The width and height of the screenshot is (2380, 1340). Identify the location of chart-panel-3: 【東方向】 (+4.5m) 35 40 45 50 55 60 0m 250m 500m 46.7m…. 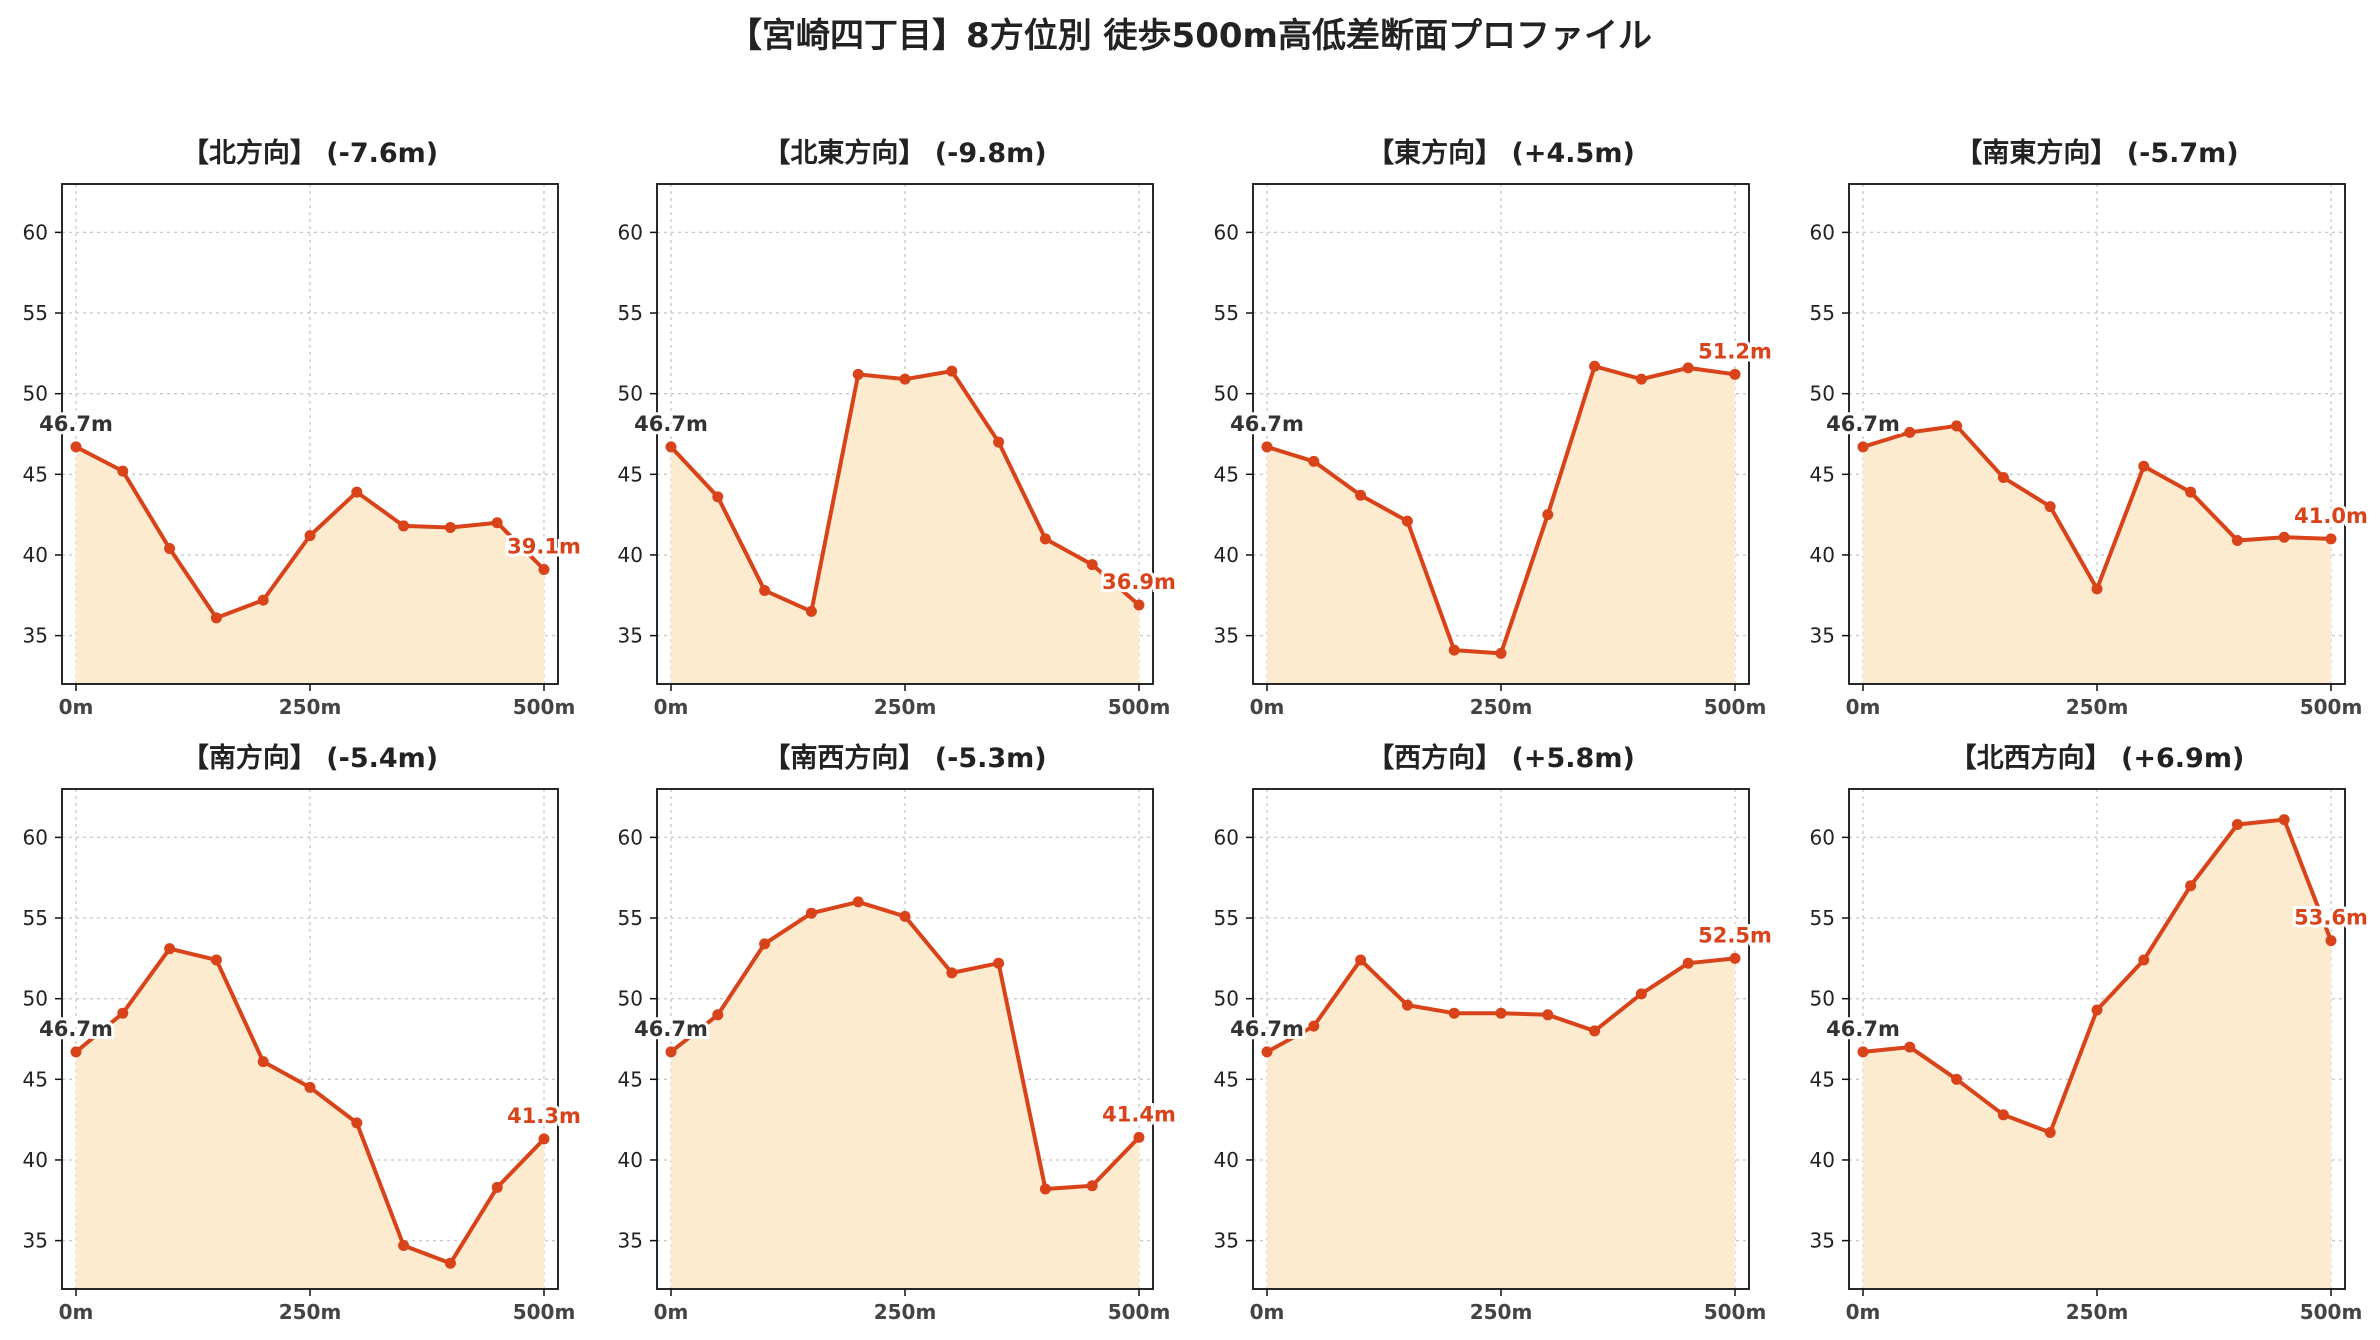
(1494, 428).